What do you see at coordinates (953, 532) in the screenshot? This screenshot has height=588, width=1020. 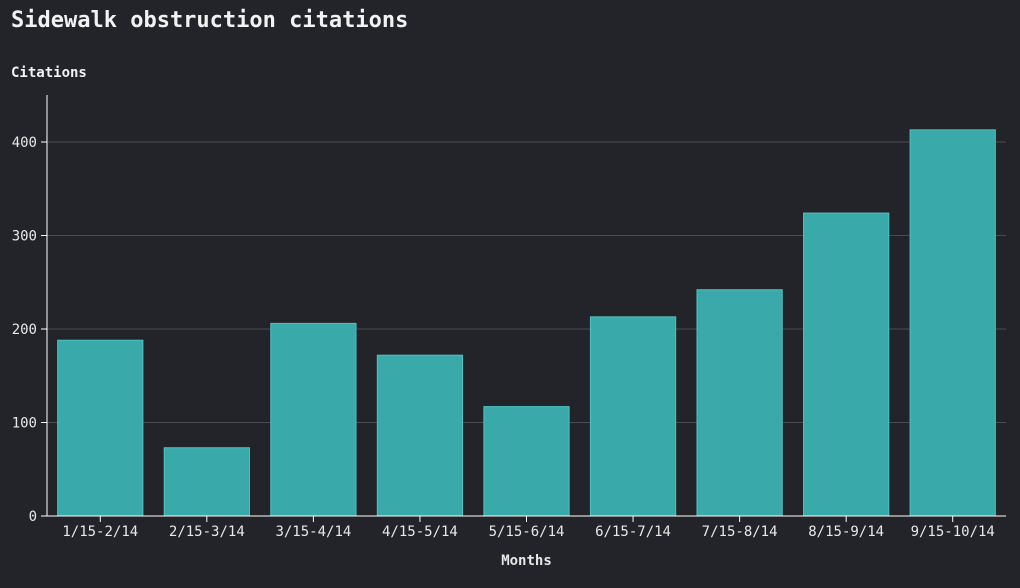 I see `x-tick-label: 9/15-10/14` at bounding box center [953, 532].